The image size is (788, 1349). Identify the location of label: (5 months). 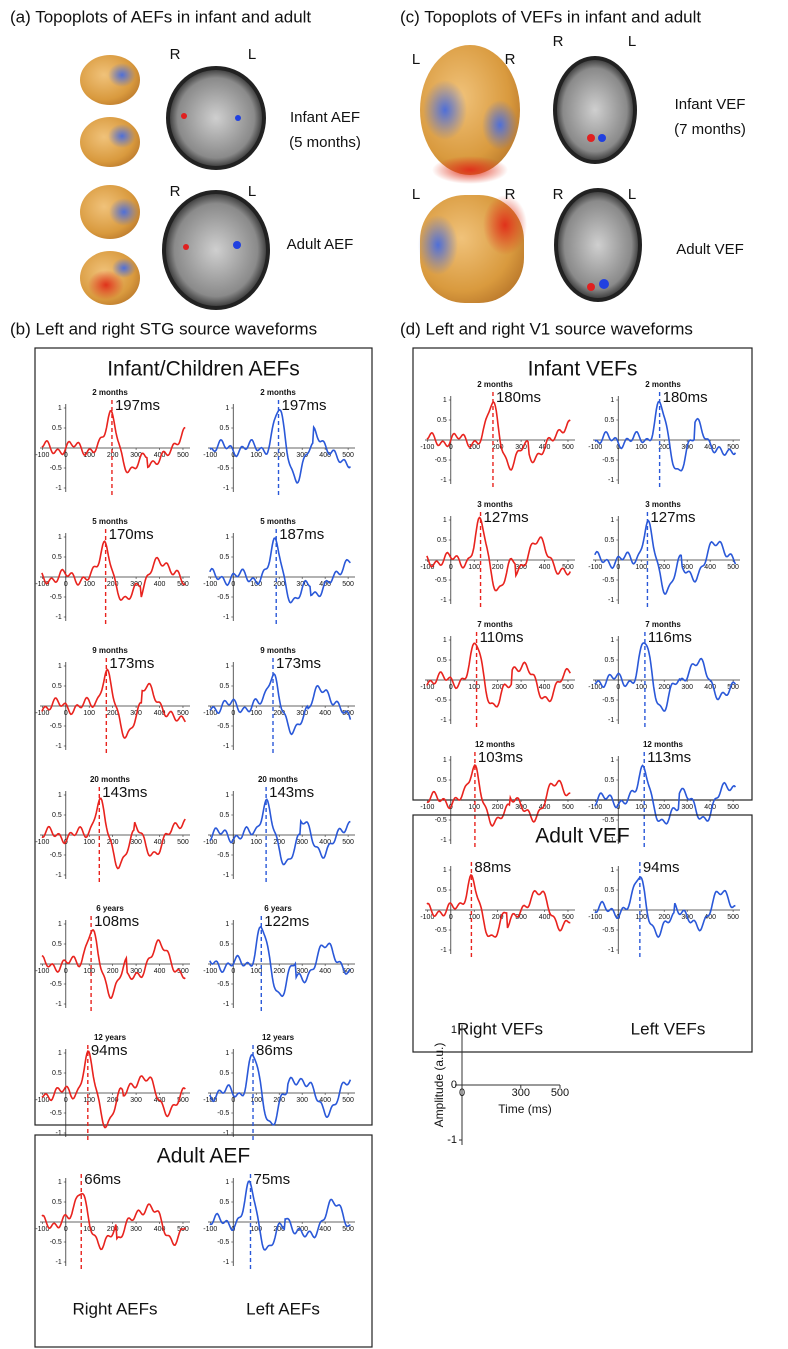
(325, 142).